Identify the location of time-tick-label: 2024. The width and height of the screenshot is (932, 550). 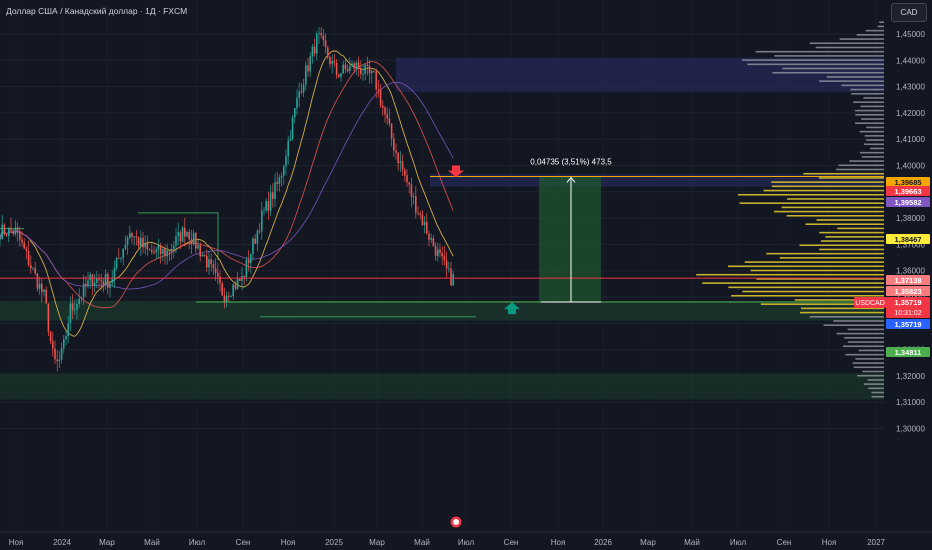
(62, 542).